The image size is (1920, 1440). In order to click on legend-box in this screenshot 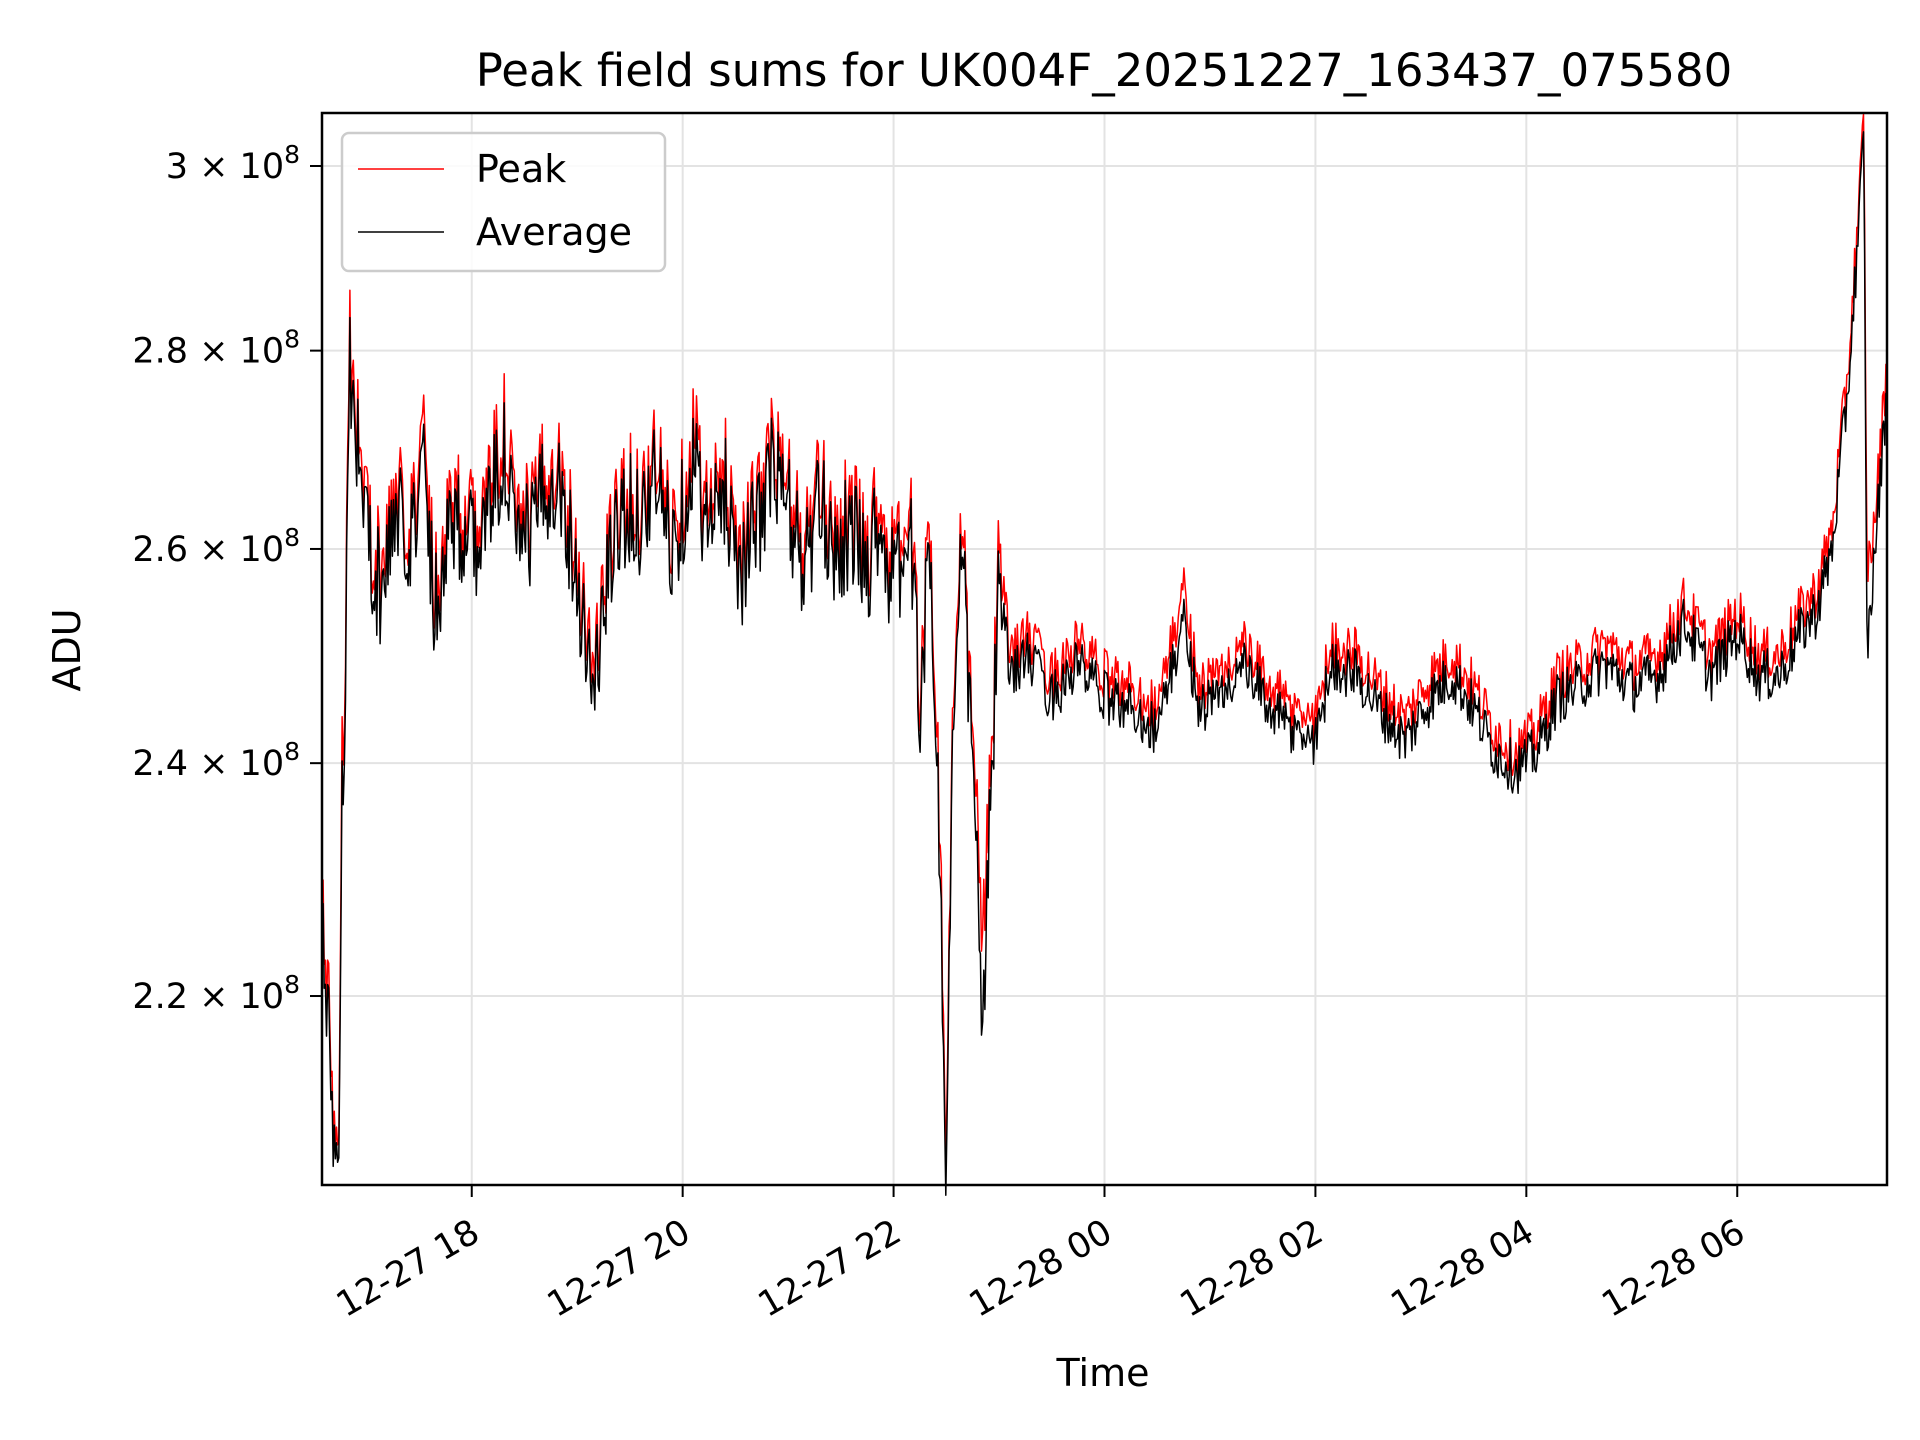, I will do `click(503, 202)`.